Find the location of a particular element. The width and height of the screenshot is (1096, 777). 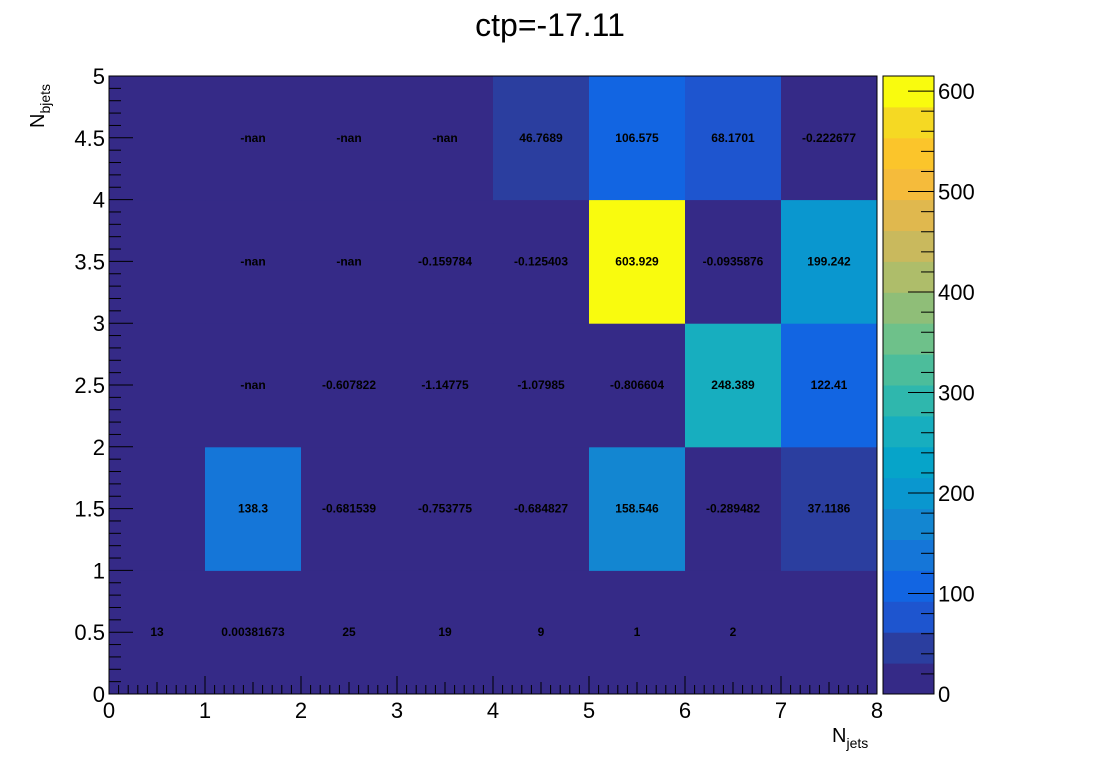

y-tick-label: 2 is located at coordinates (99, 447).